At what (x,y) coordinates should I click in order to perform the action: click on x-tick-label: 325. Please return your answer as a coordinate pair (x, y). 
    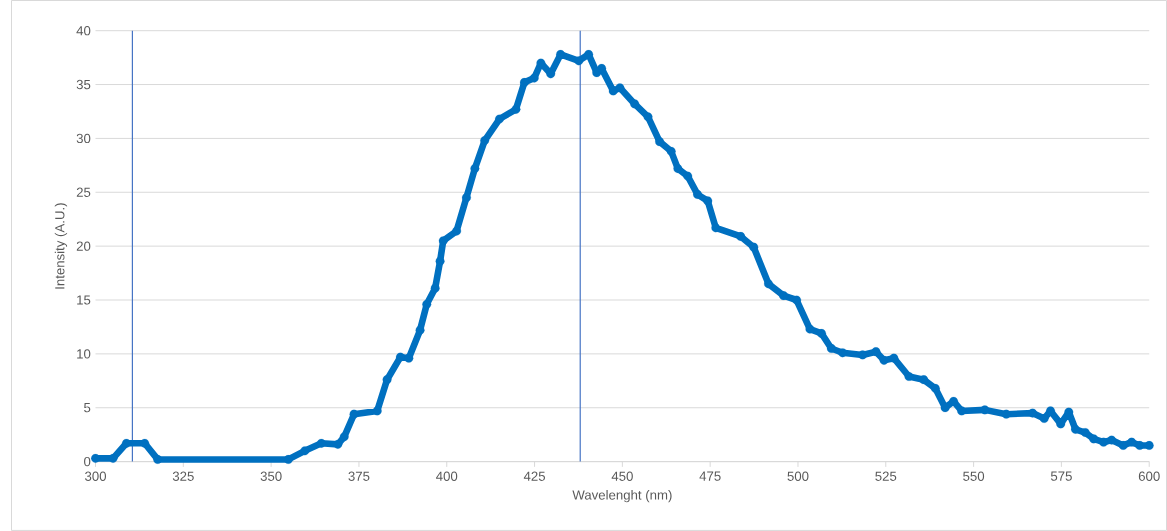
    Looking at the image, I should click on (183, 476).